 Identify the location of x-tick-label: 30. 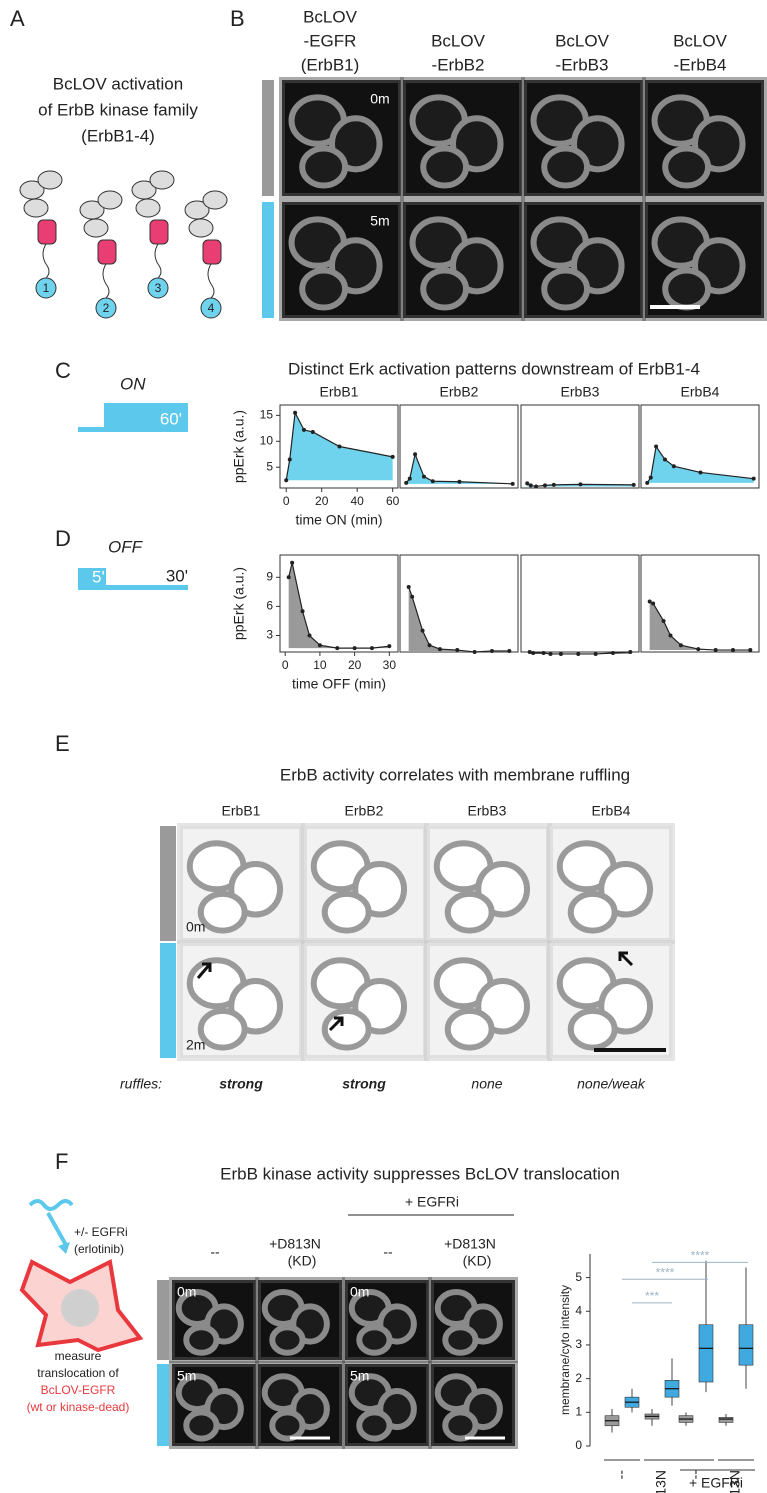
(390, 665).